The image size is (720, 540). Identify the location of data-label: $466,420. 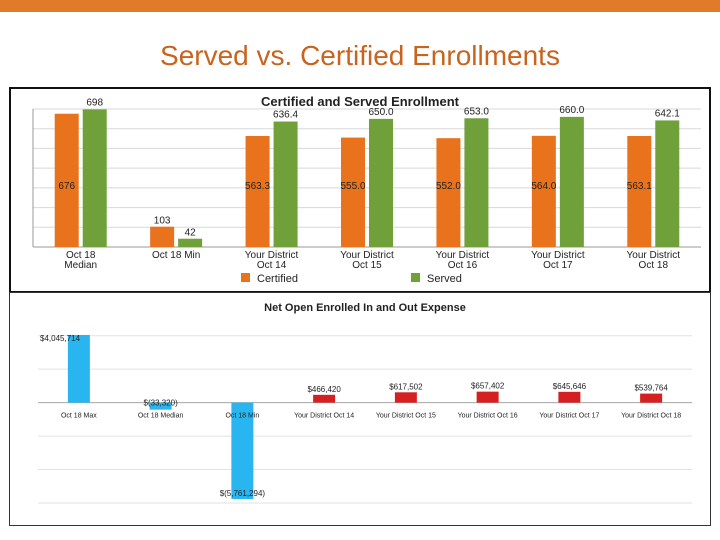
(324, 389).